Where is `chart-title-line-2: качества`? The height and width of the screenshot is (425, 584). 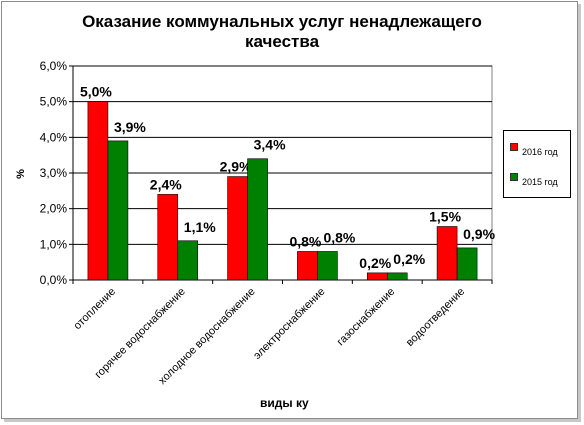 chart-title-line-2: качества is located at coordinates (282, 41).